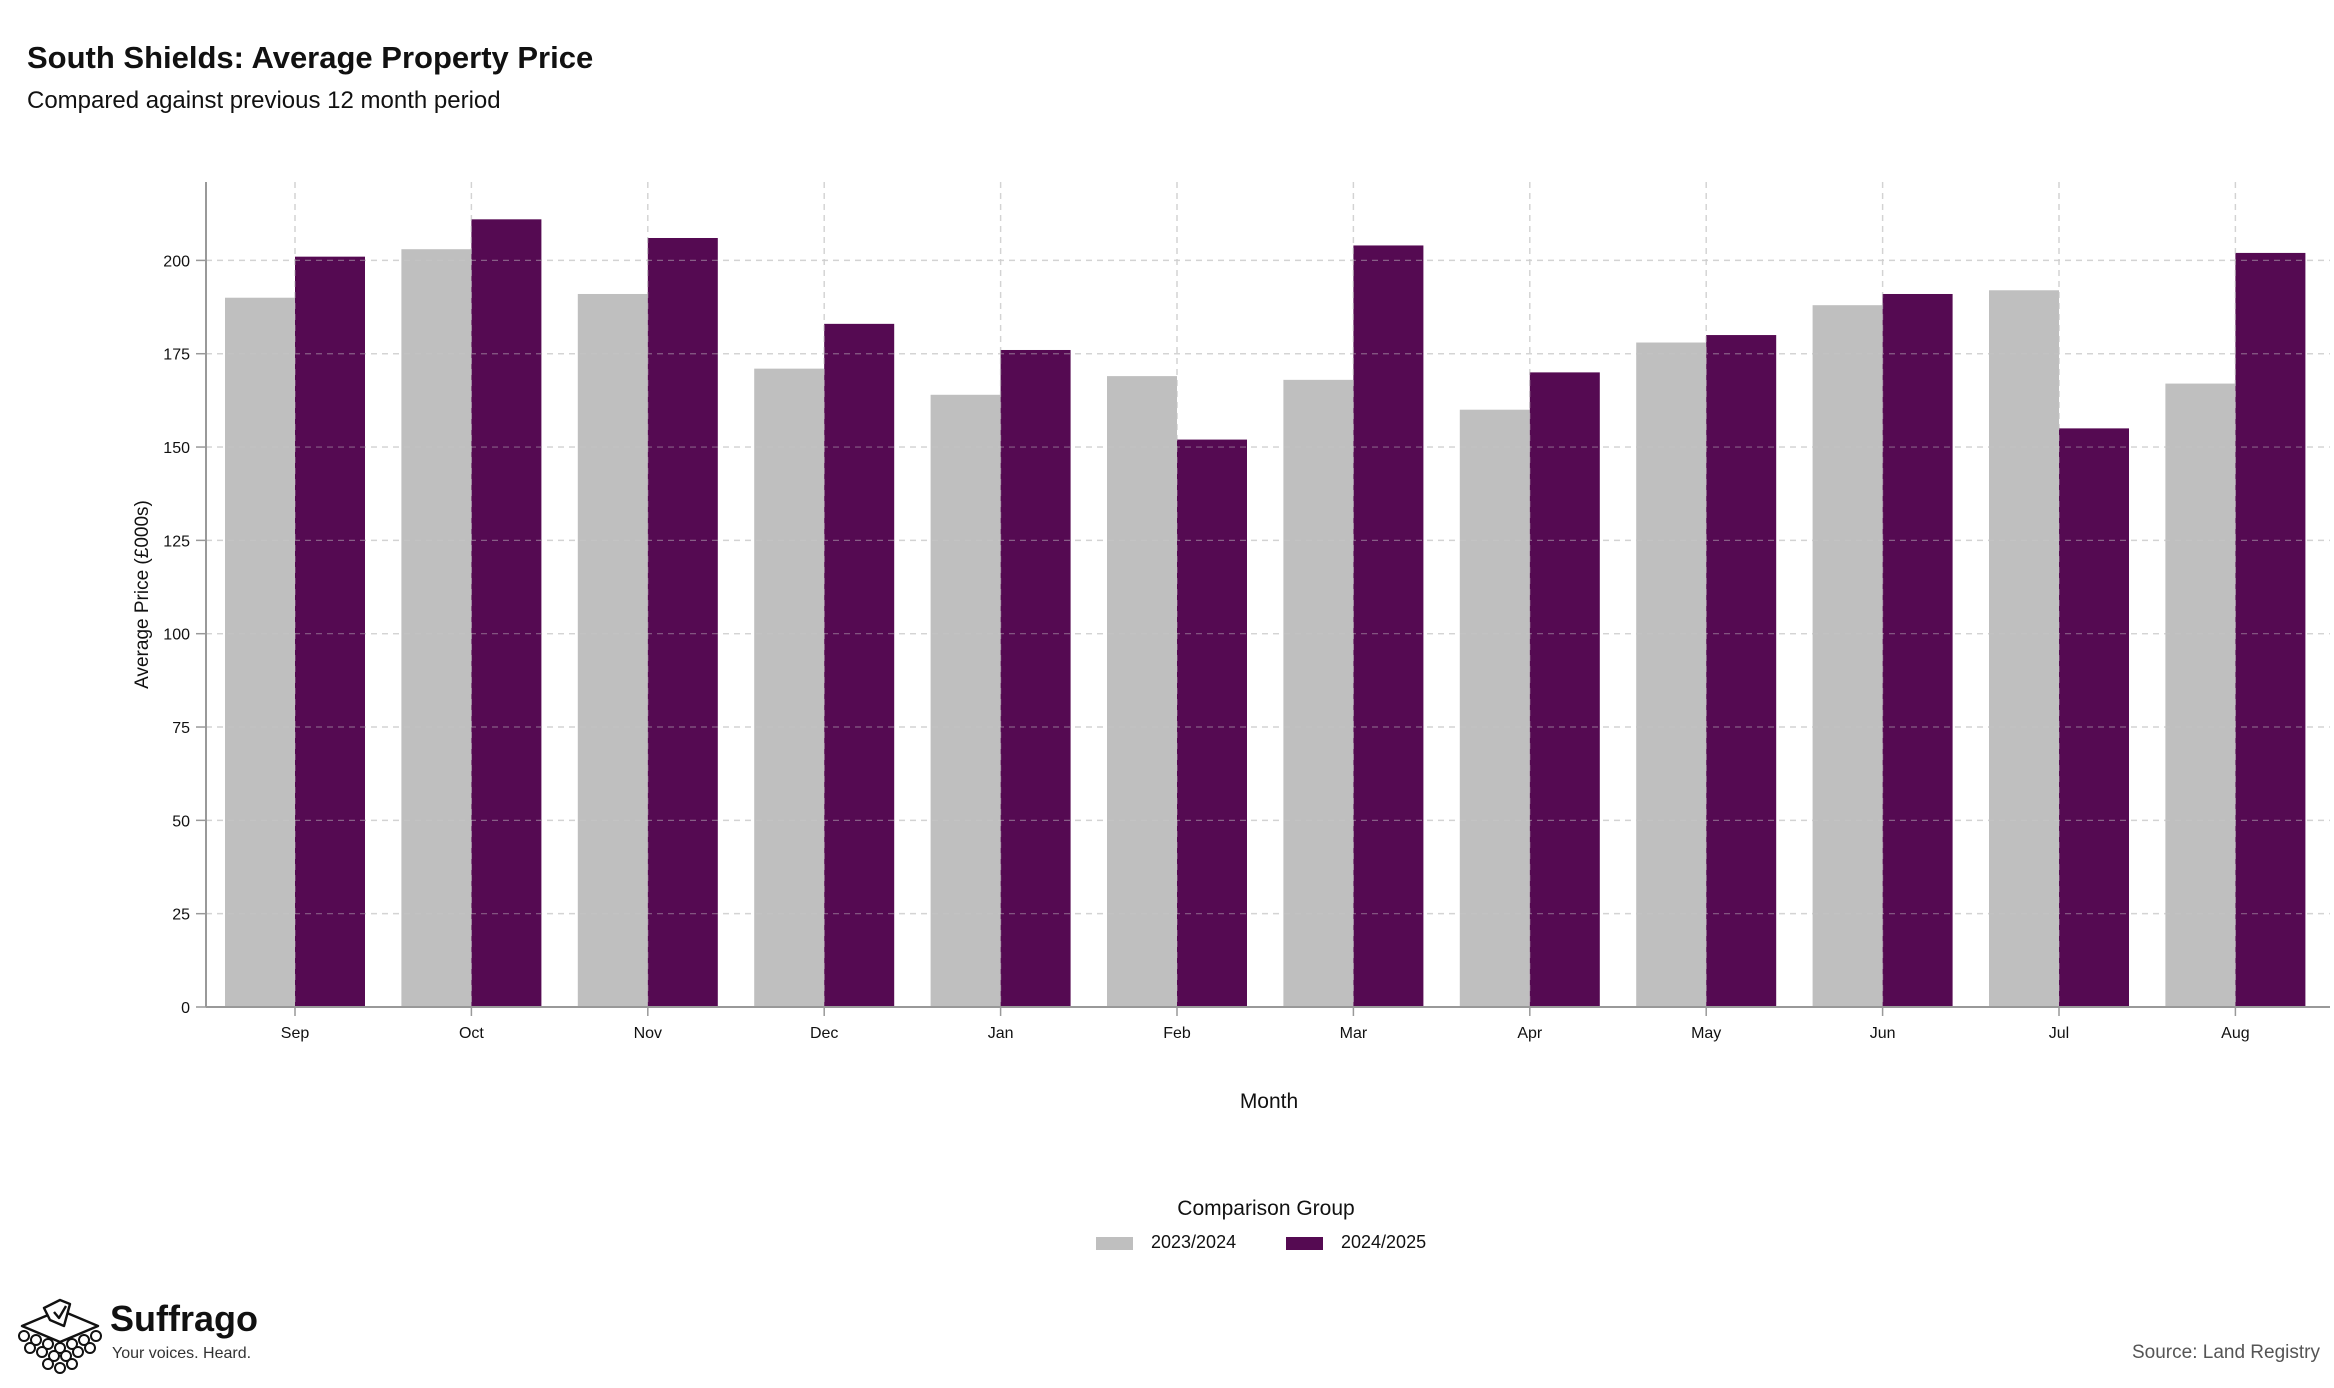 This screenshot has height=1388, width=2334. Describe the element at coordinates (1269, 1101) in the screenshot. I see `x-axis-label: Month` at that location.